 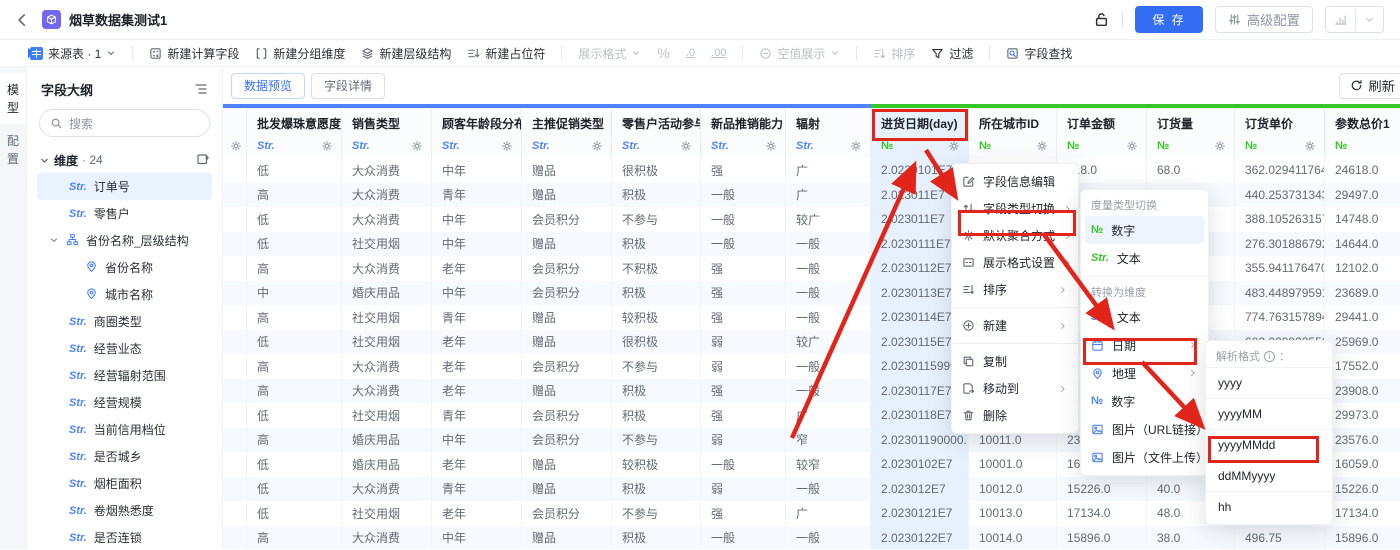 What do you see at coordinates (124, 348) in the screenshot?
I see `sidebar-field-item: Str. 经营业态` at bounding box center [124, 348].